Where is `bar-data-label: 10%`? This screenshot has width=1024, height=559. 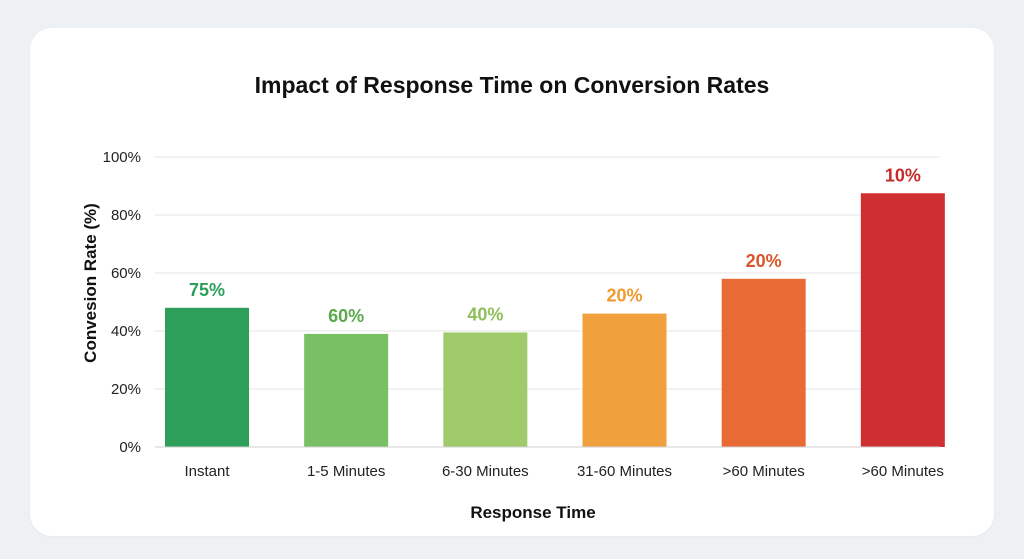
bar-data-label: 10% is located at coordinates (903, 175).